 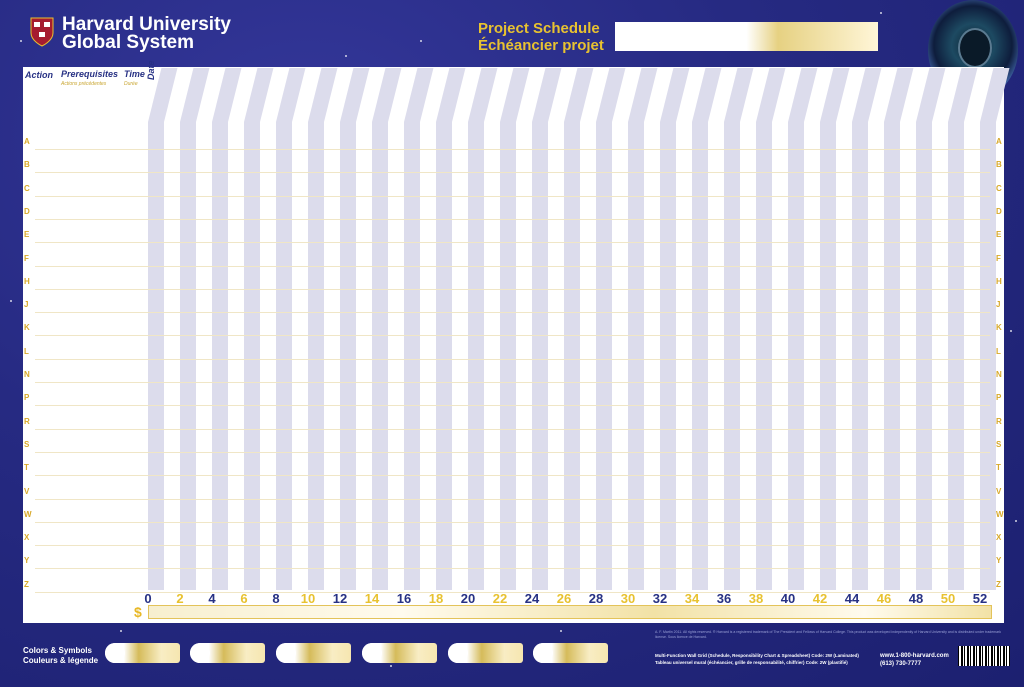 What do you see at coordinates (27, 188) in the screenshot?
I see `row-label-left: C` at bounding box center [27, 188].